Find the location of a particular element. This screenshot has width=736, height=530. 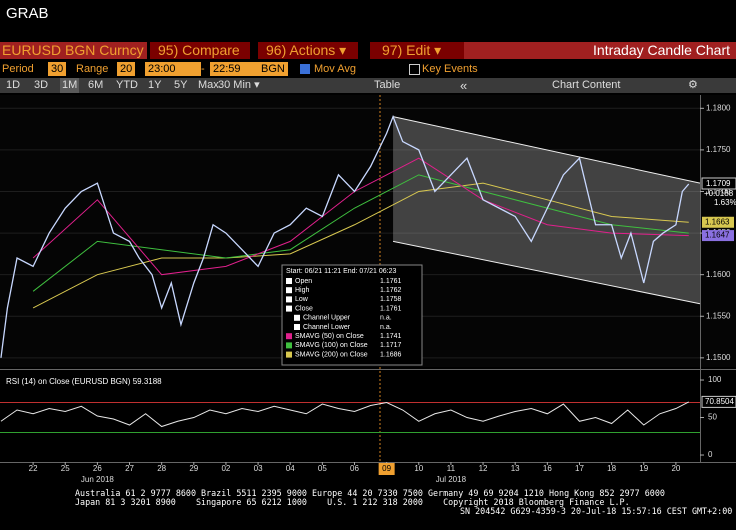

info-label: Channel Upper is located at coordinates (327, 318).